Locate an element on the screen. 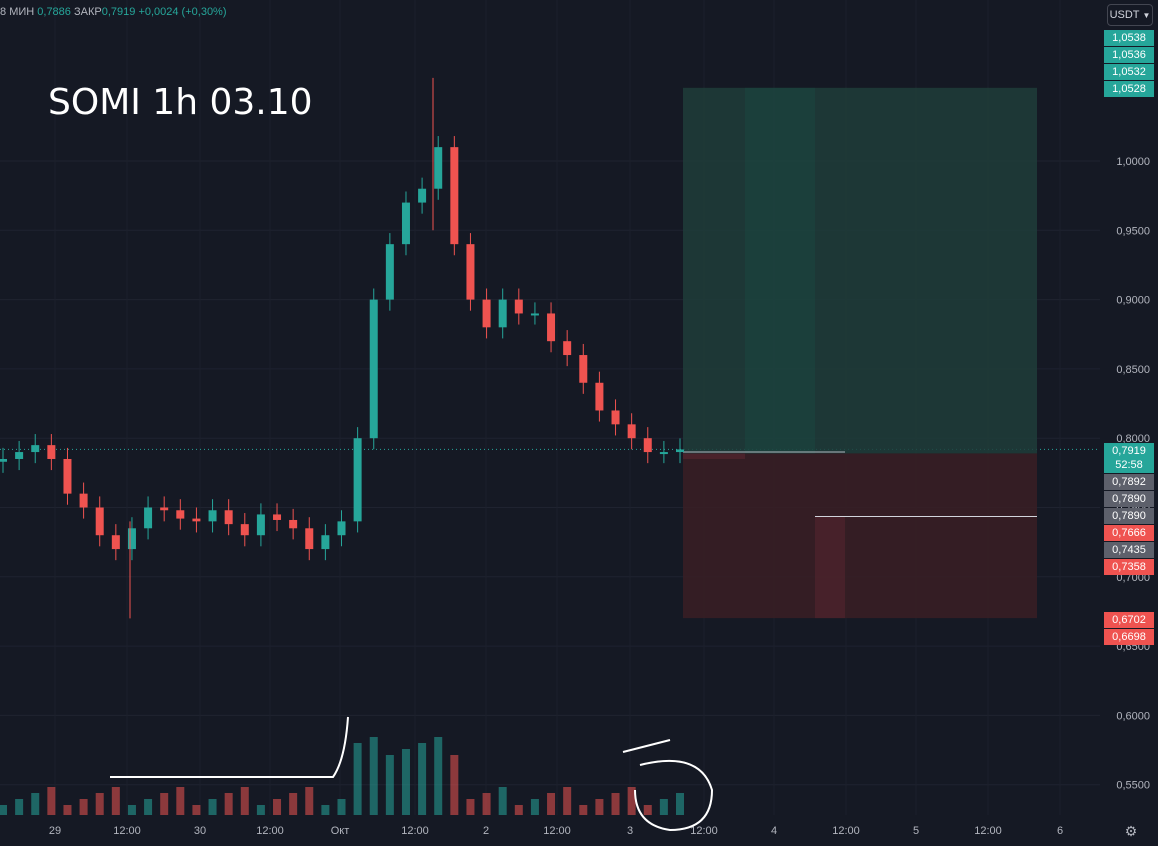  price-tick-label: 0,9000 is located at coordinates (1133, 301).